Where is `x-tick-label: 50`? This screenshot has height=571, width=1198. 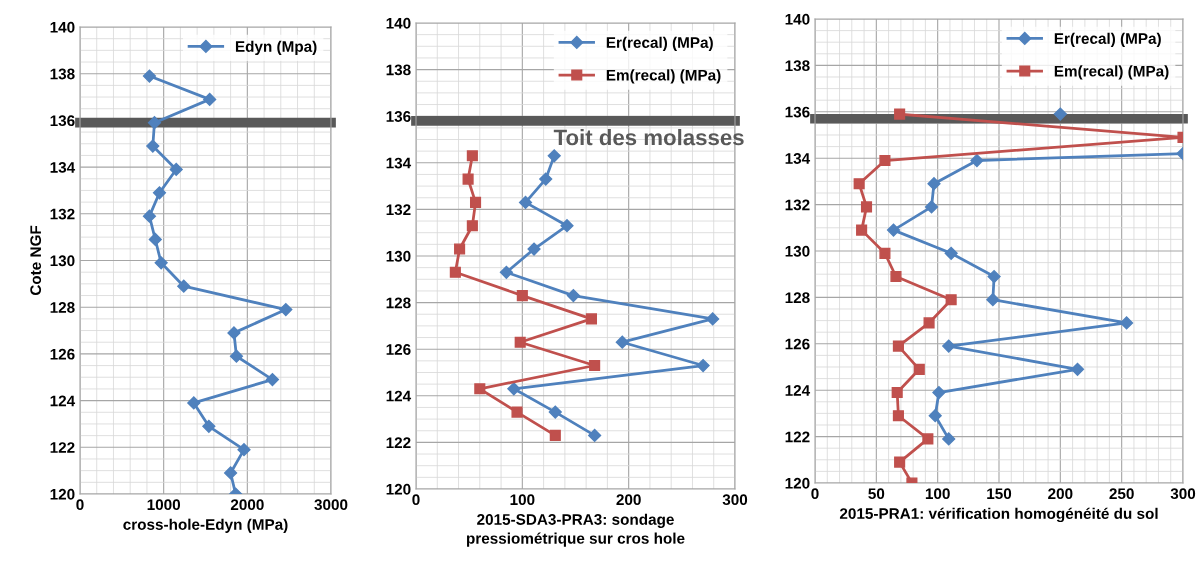
x-tick-label: 50 is located at coordinates (876, 494).